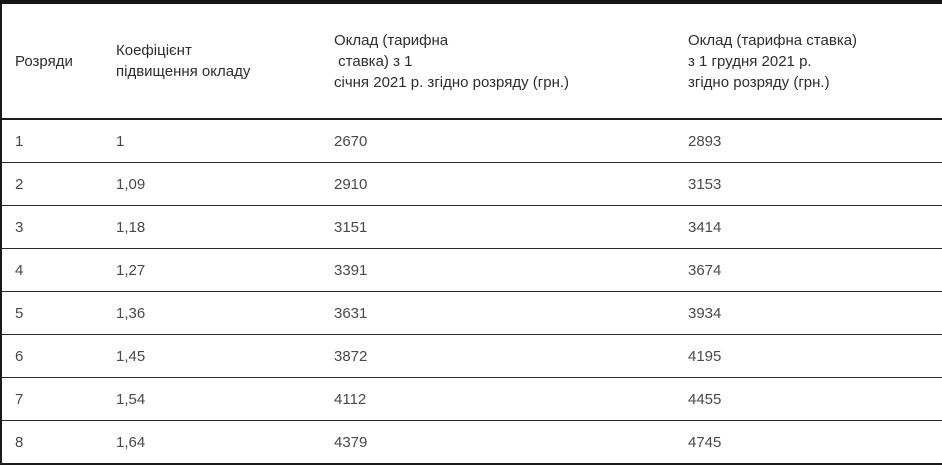 The width and height of the screenshot is (942, 465). What do you see at coordinates (471, 443) in the screenshot?
I see `table-row: 8 1,64 4379 4745` at bounding box center [471, 443].